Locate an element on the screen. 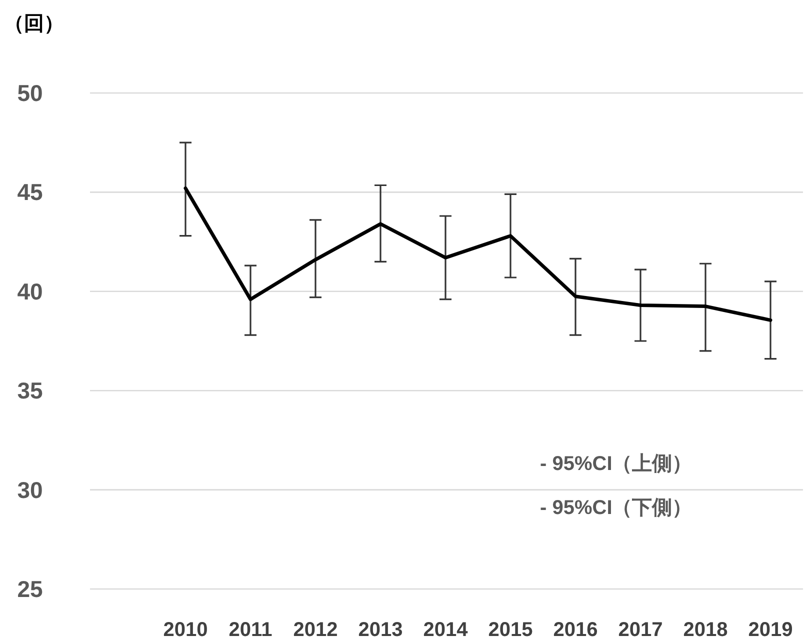  y-tick-label: 35 is located at coordinates (30, 391).